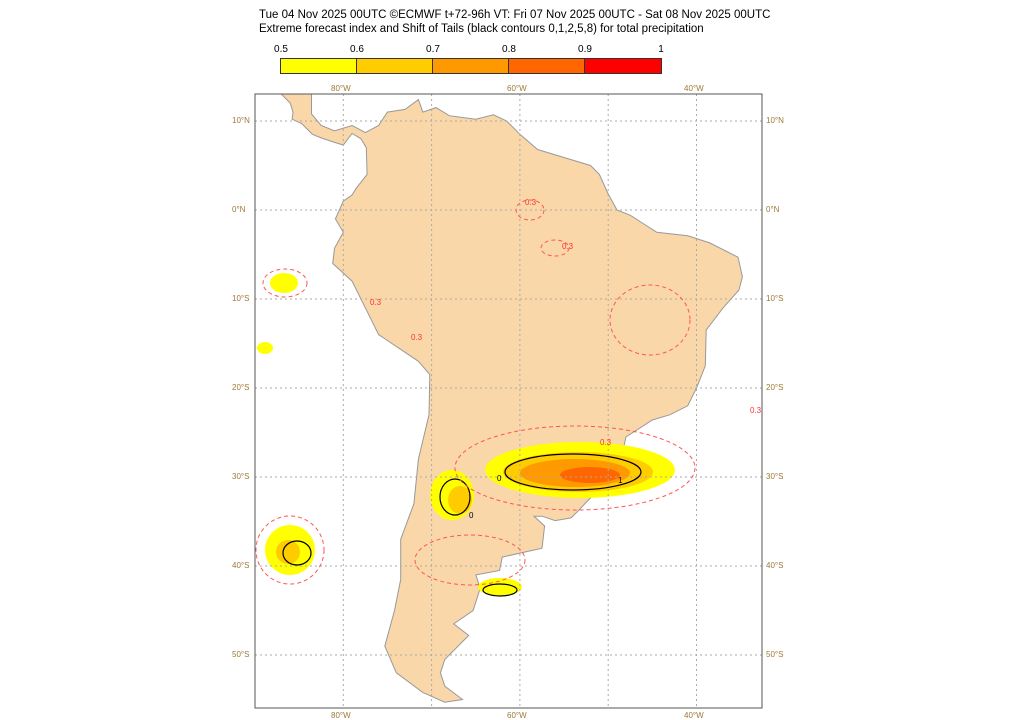 This screenshot has height=720, width=1024. What do you see at coordinates (585, 49) in the screenshot?
I see `colorbar-tick: 0.9` at bounding box center [585, 49].